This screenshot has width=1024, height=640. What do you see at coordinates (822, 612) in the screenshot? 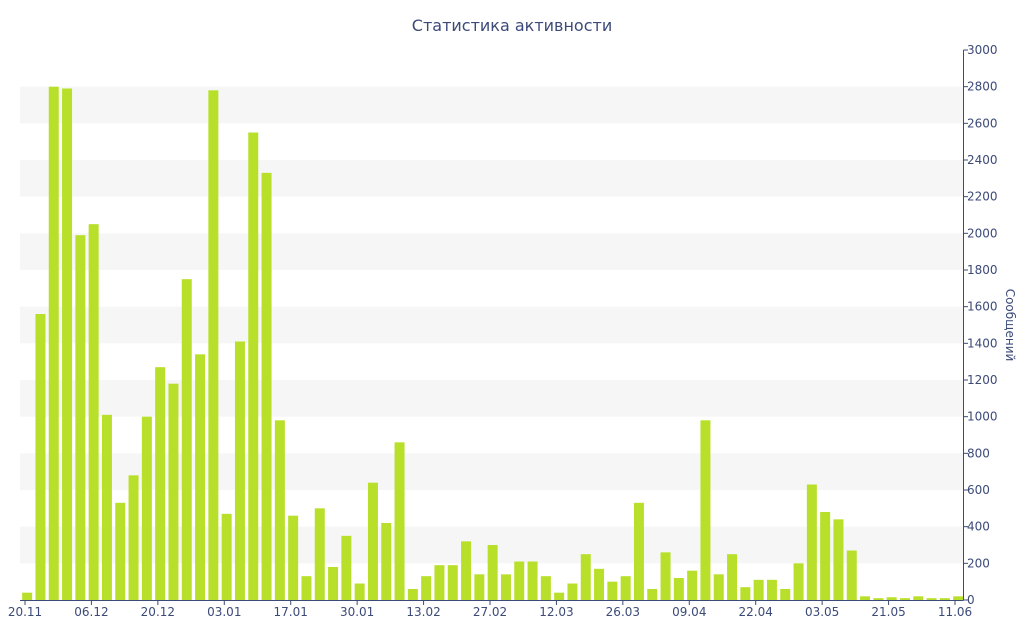
I see `x-tick-label: 03.05` at bounding box center [822, 612].